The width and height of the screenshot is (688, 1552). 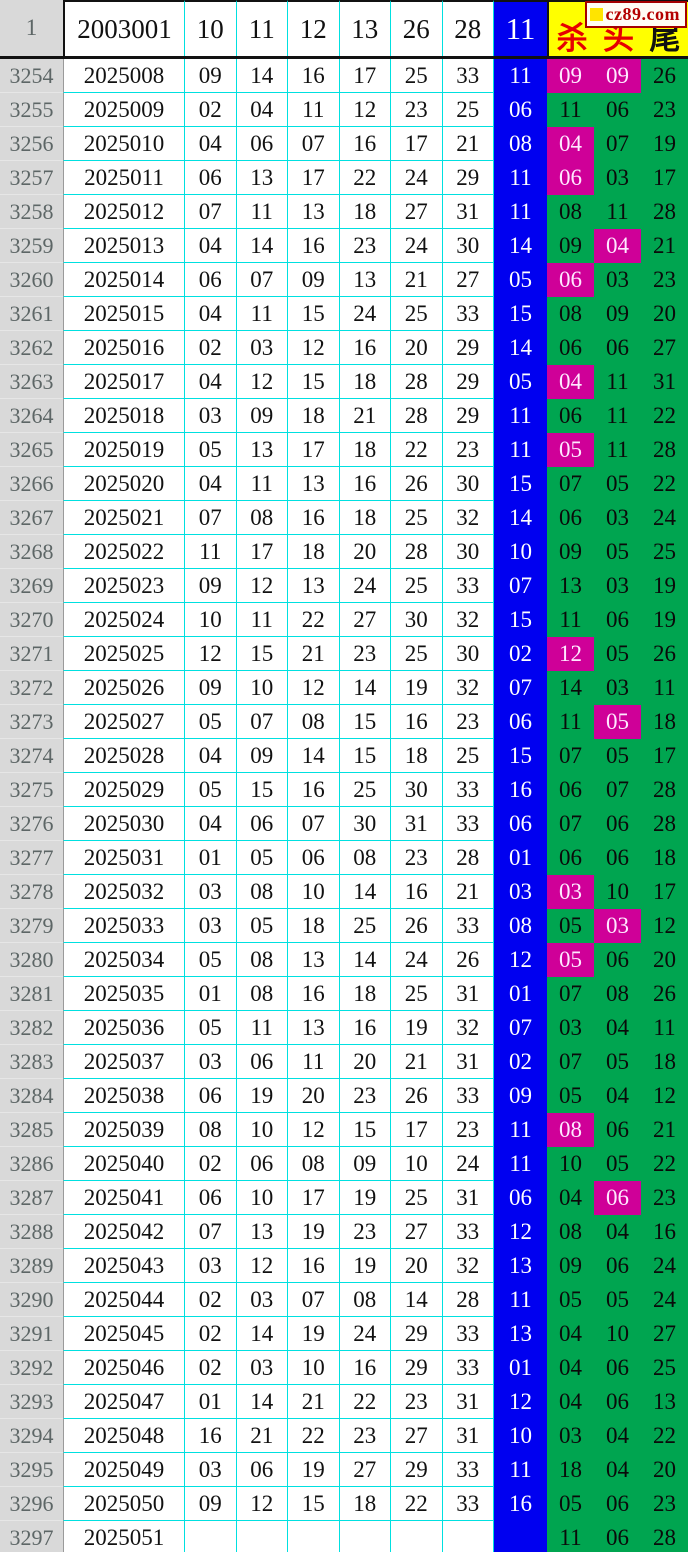 I want to click on row-period: 2025018, so click(x=124, y=416).